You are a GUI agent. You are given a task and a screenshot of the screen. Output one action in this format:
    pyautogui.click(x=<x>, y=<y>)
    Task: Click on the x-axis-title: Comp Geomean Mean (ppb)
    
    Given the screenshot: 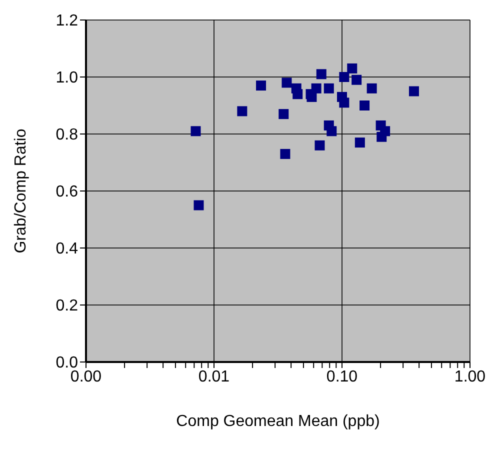 What is the action you would take?
    pyautogui.click(x=278, y=421)
    